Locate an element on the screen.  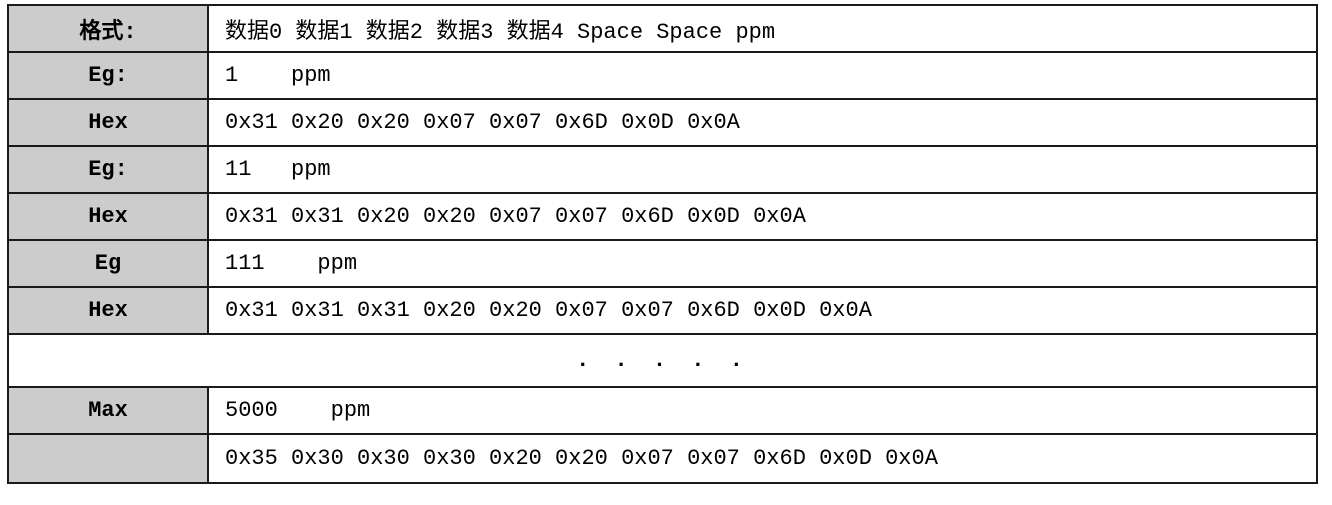
row-label-cell: 格式: is located at coordinates (109, 28).